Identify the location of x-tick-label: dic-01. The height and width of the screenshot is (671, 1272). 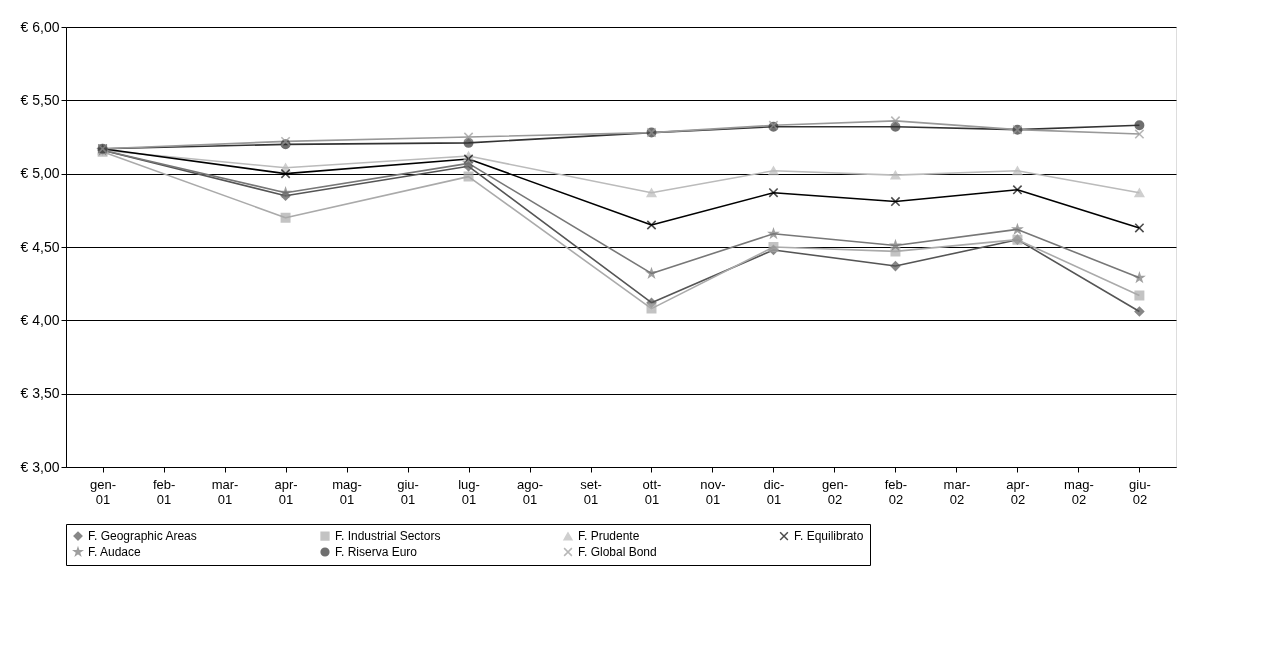
(774, 491).